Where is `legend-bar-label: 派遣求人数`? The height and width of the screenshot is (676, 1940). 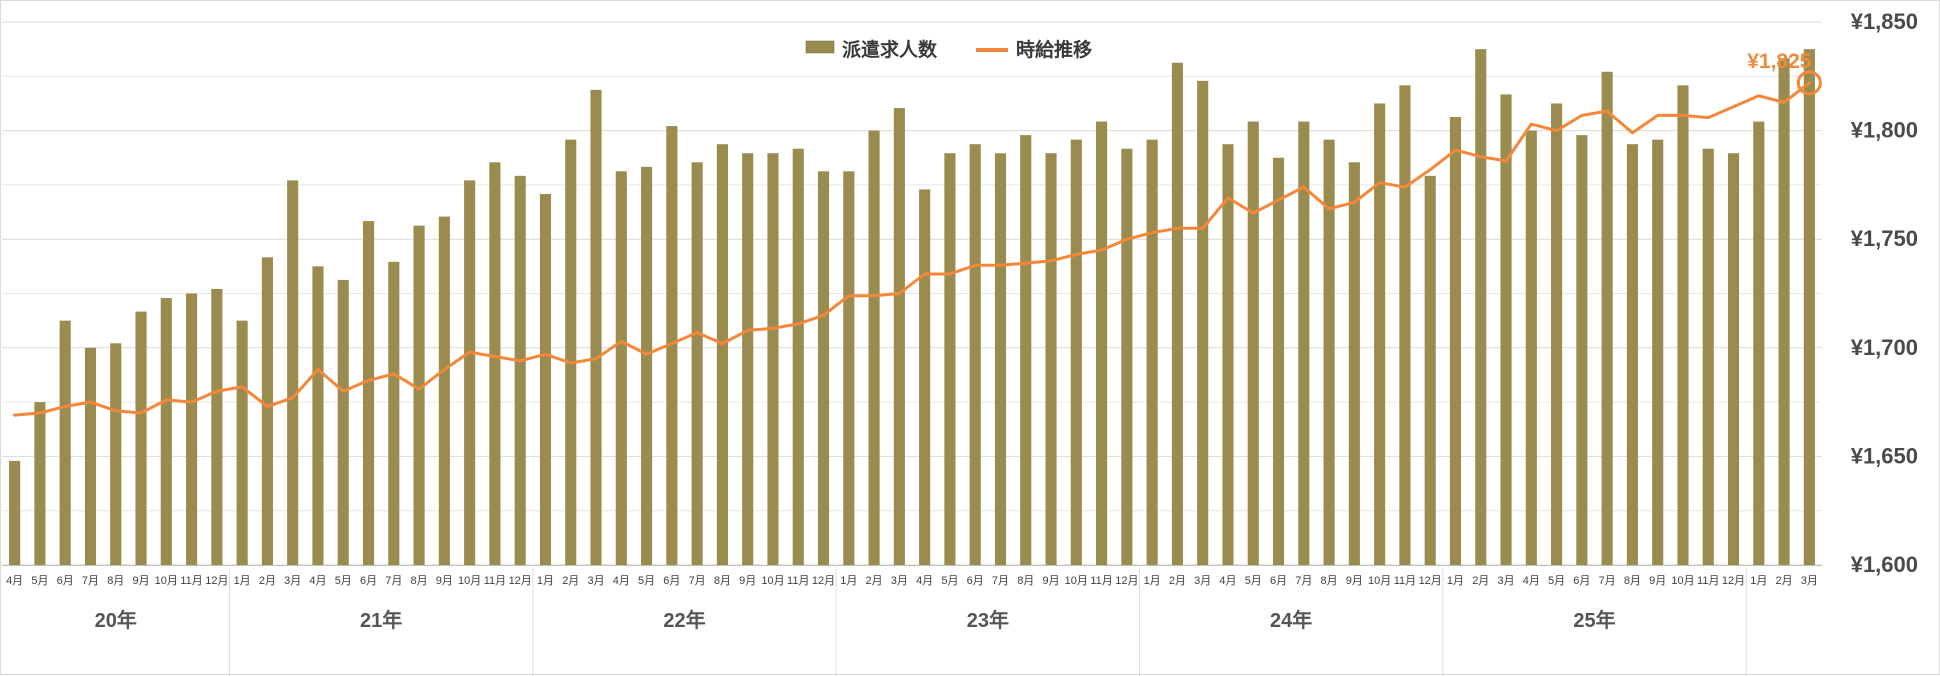
legend-bar-label: 派遣求人数 is located at coordinates (890, 49).